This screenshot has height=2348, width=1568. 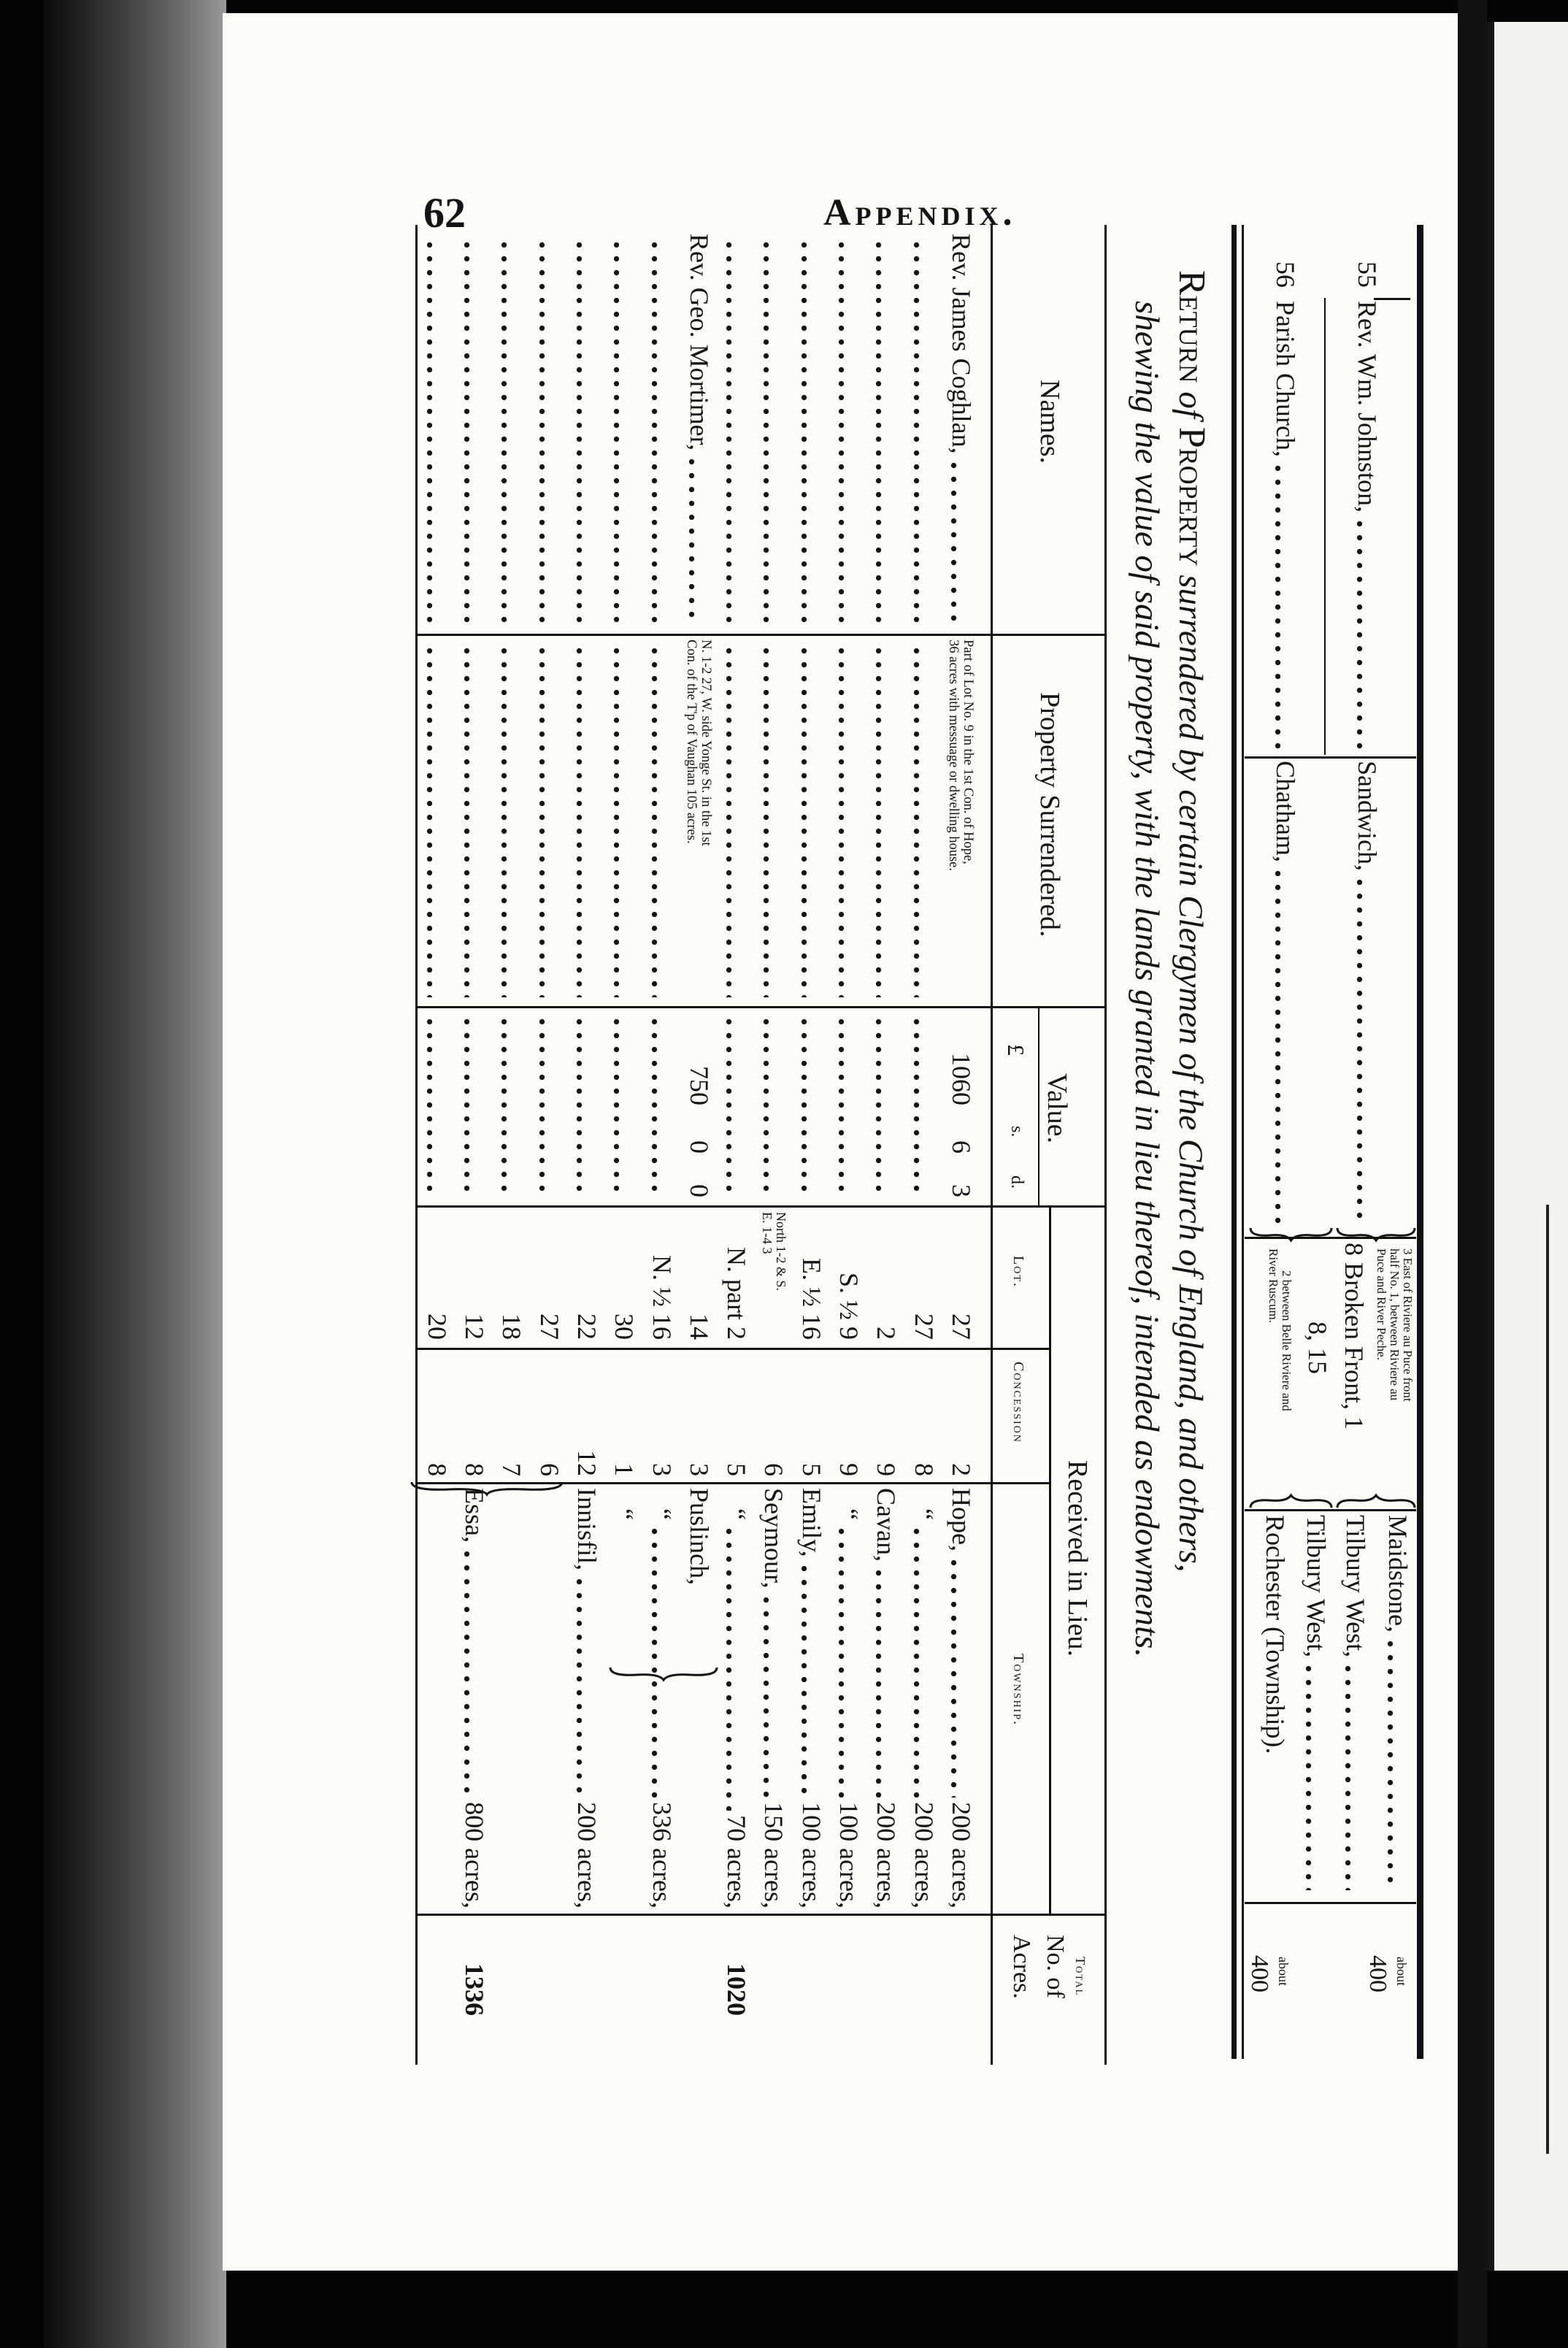 What do you see at coordinates (775, 1251) in the screenshot?
I see `lot-cell: North 1-2 & S. E. 1-4 3` at bounding box center [775, 1251].